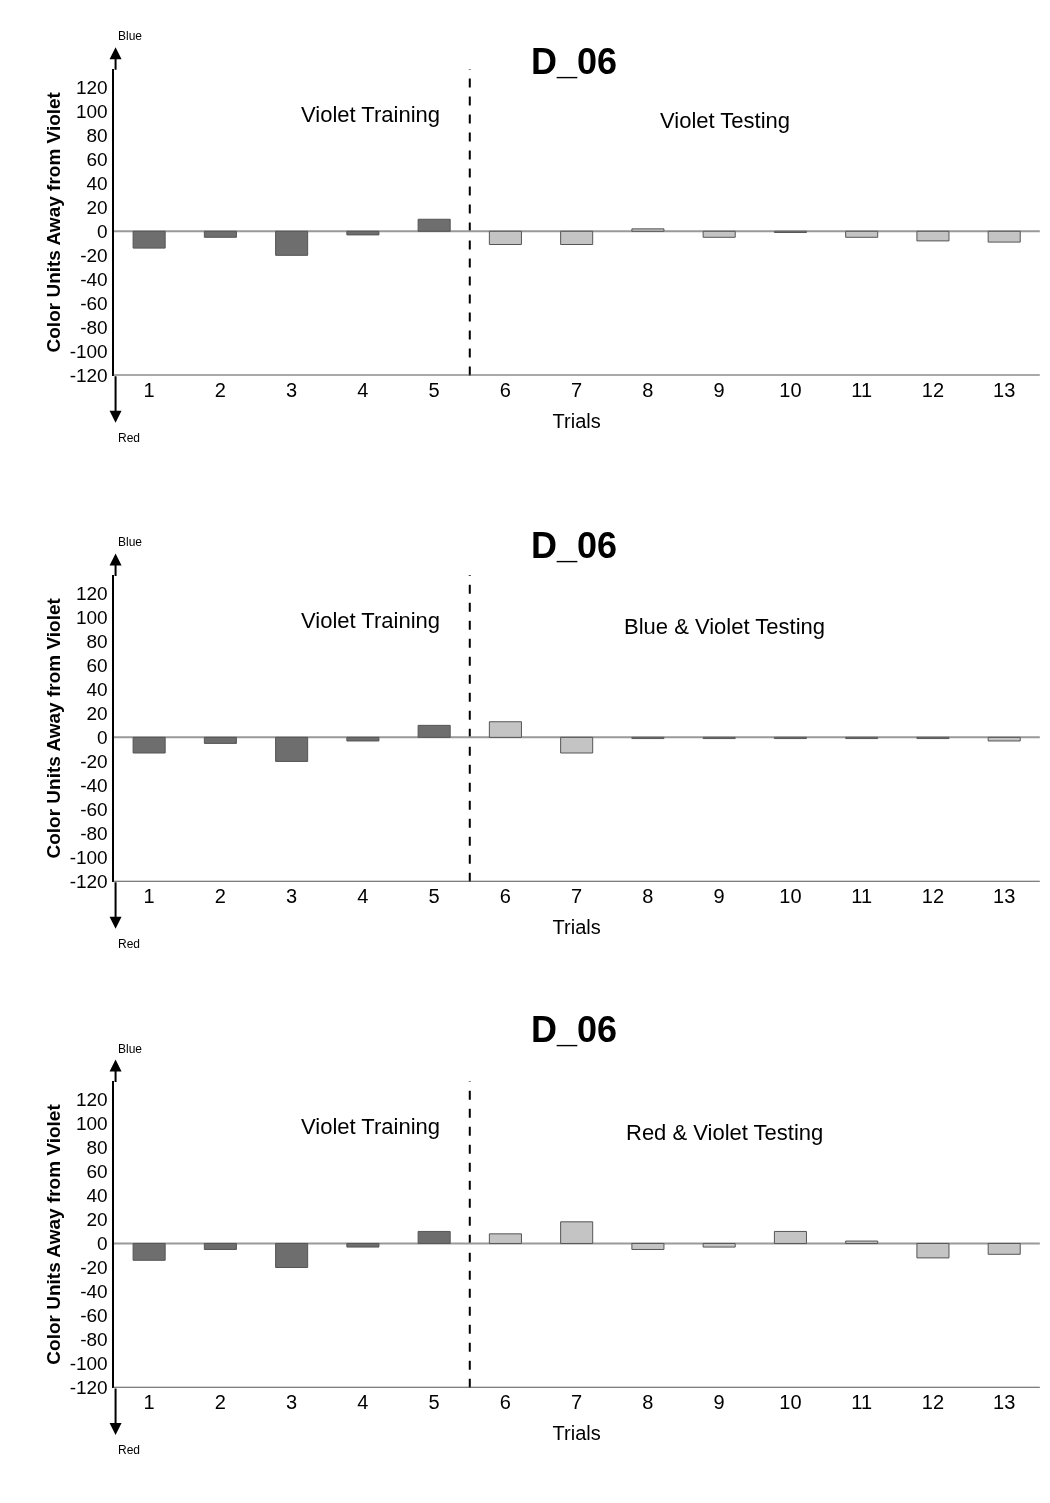 The width and height of the screenshot is (1050, 1503). Describe the element at coordinates (862, 1401) in the screenshot. I see `x-tick-label: 11` at that location.